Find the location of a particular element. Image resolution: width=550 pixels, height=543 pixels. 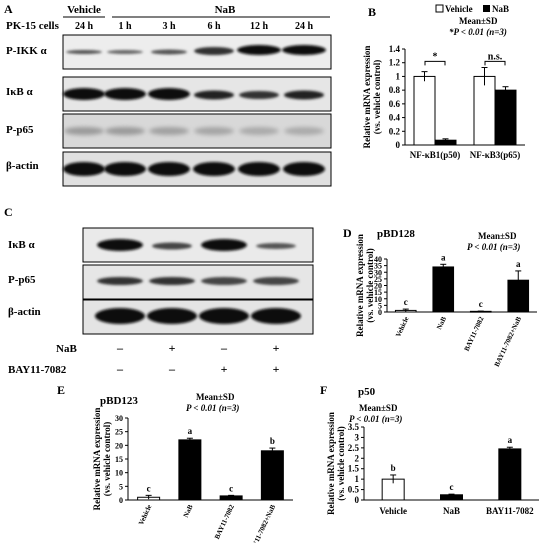

y-tick-label: 35 is located at coordinates (378, 266).